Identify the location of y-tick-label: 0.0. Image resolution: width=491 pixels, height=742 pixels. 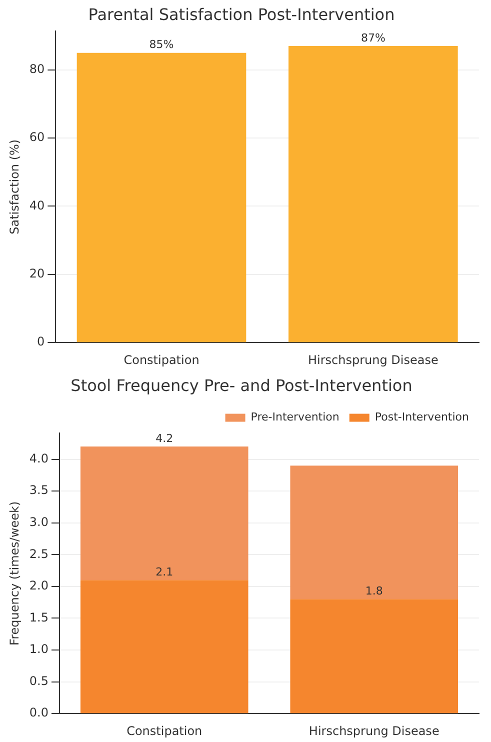
(38, 713).